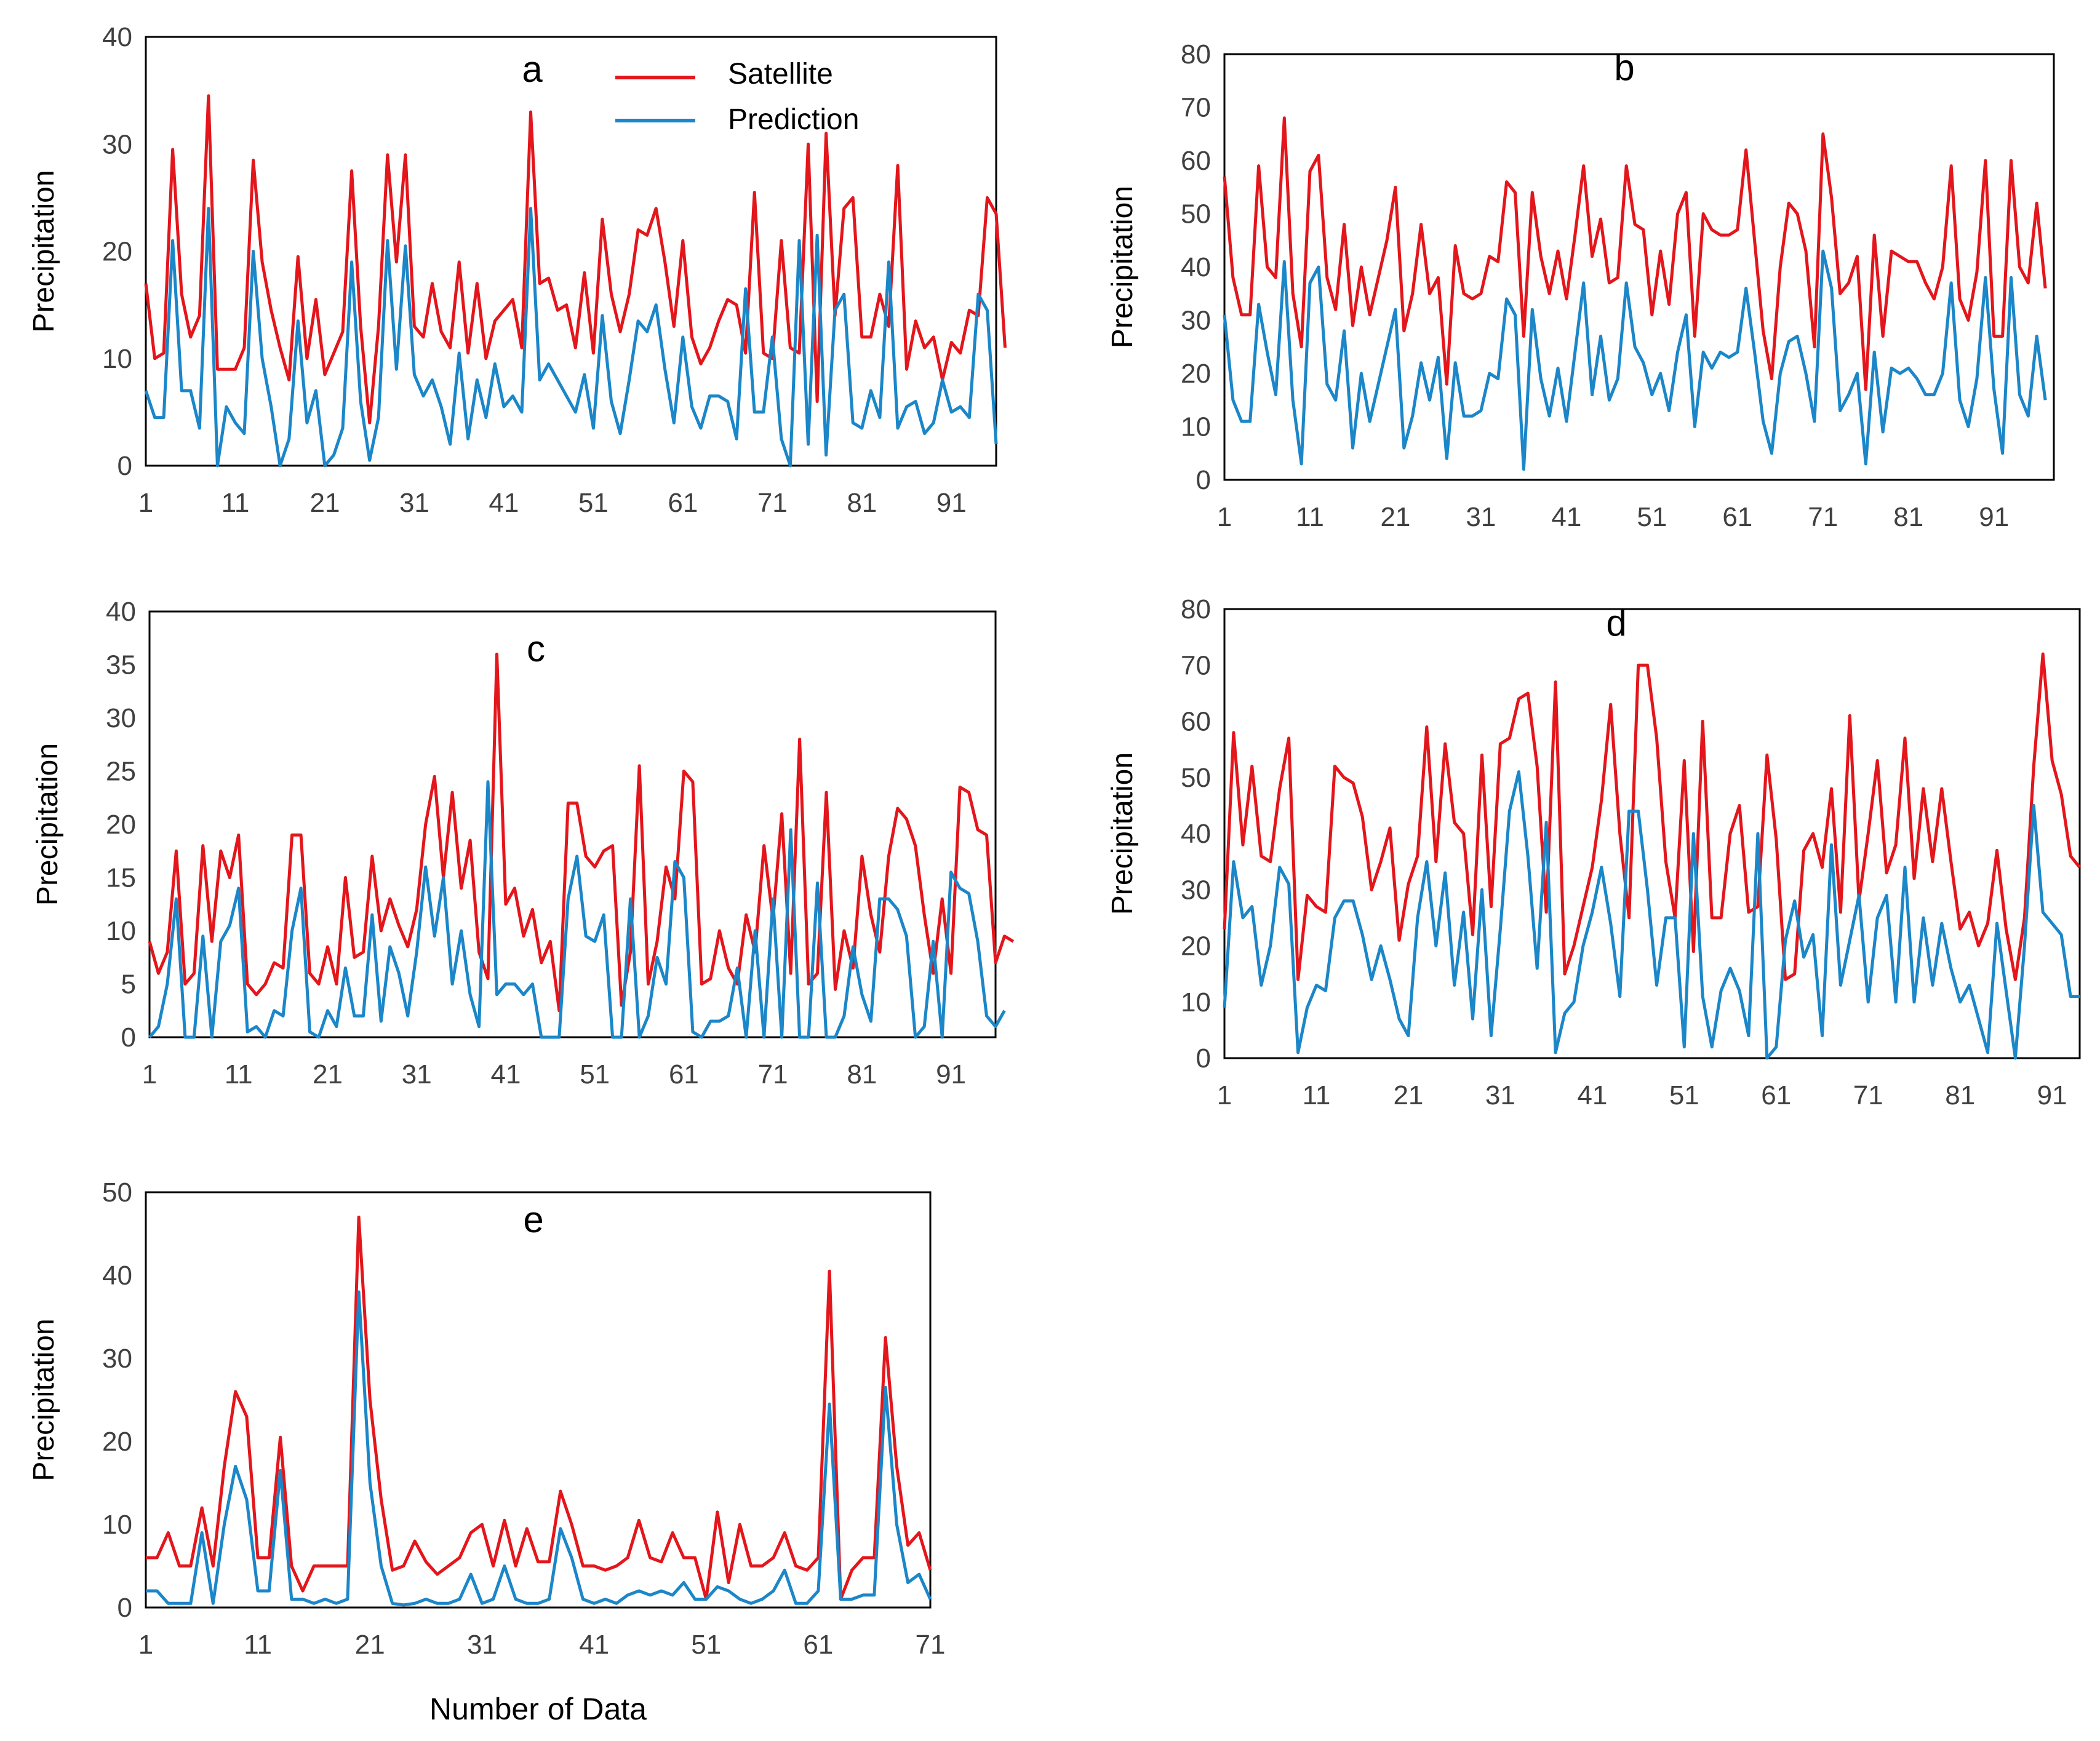 The height and width of the screenshot is (1741, 2100). Describe the element at coordinates (121, 878) in the screenshot. I see `y-tick-label: 15` at that location.